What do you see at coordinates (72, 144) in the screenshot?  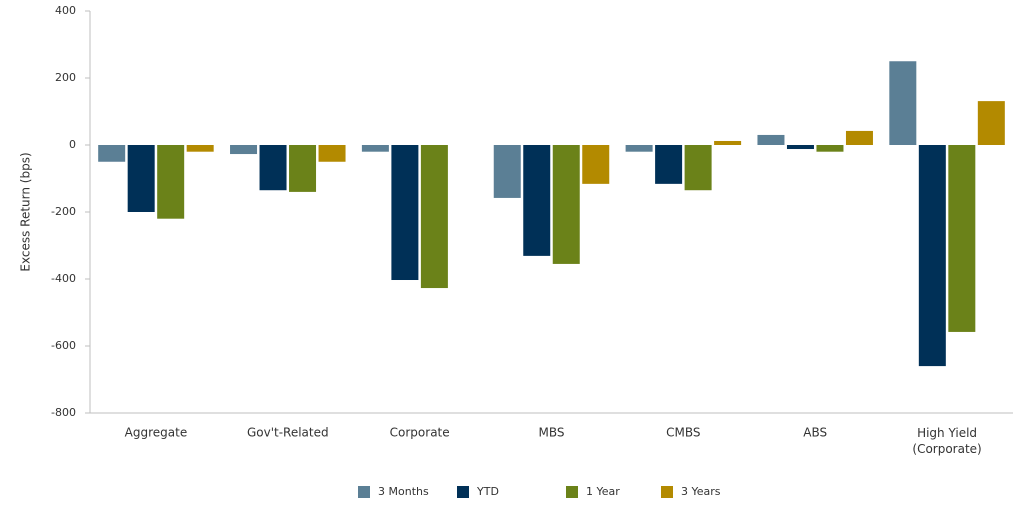 I see `y-tick-label: 0` at bounding box center [72, 144].